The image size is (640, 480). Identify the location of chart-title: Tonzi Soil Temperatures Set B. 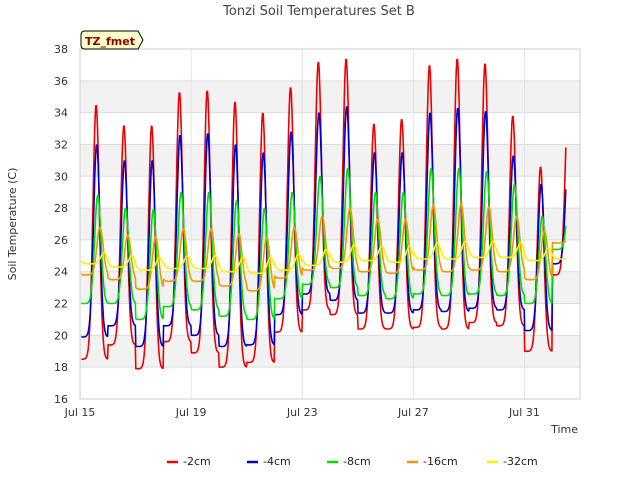
(318, 11).